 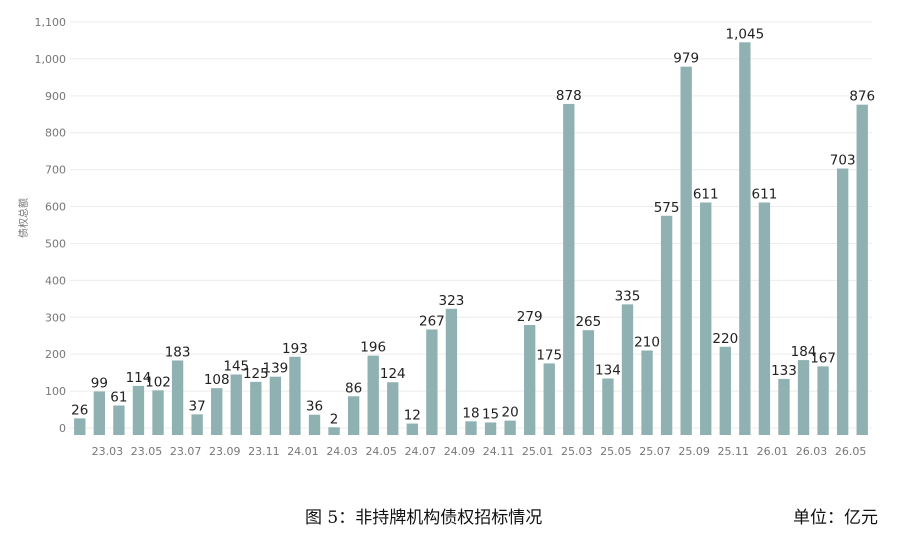 I want to click on data-label: 979, so click(x=686, y=59).